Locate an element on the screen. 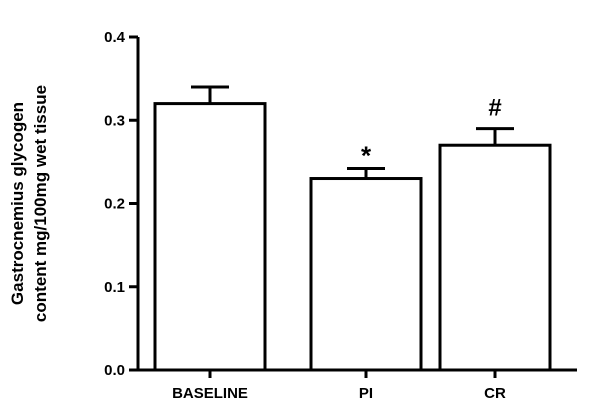  bar-baseline is located at coordinates (210, 237).